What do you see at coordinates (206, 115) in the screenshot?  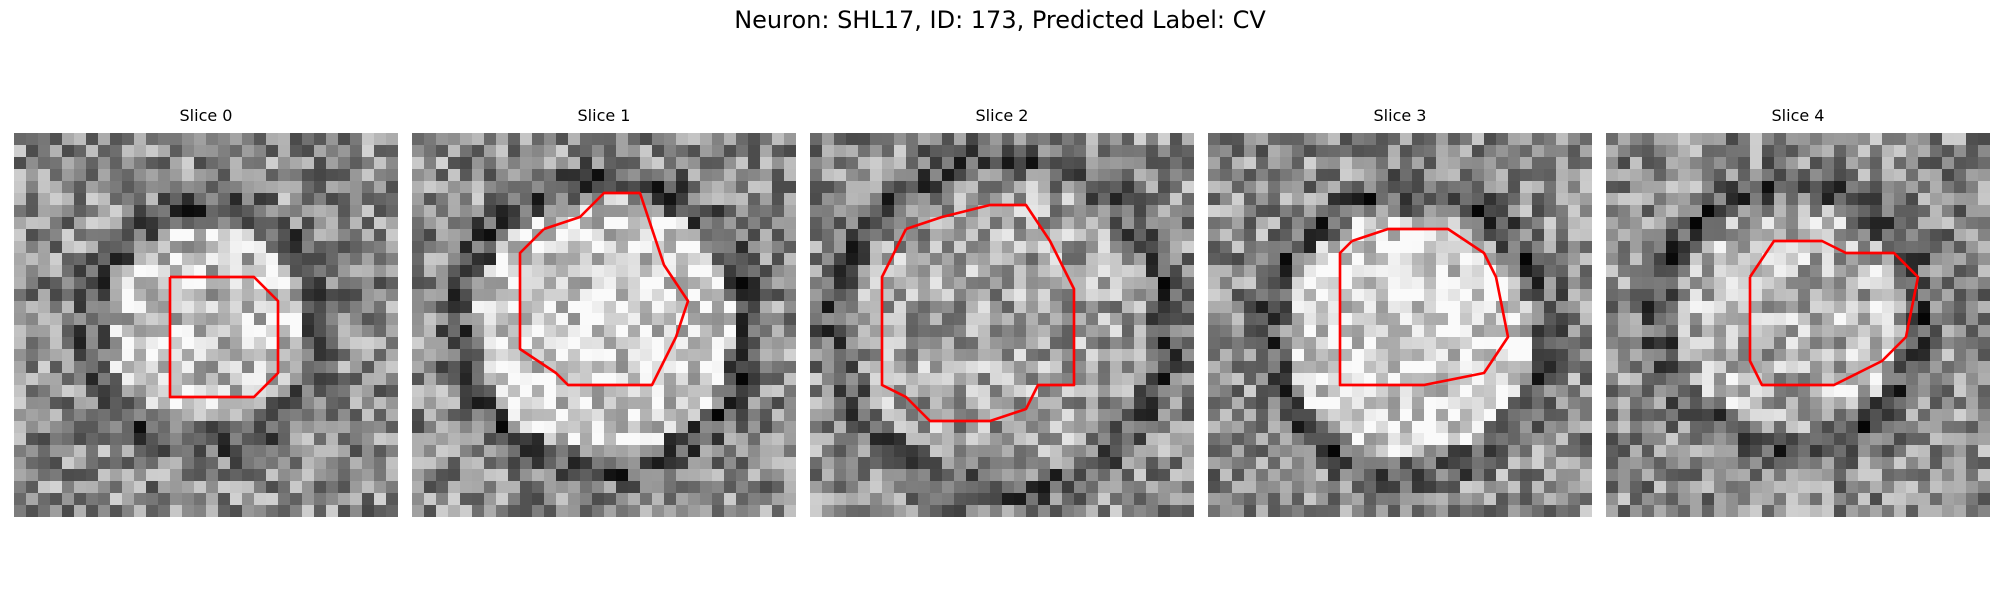 I see `slice-title: Slice 0` at bounding box center [206, 115].